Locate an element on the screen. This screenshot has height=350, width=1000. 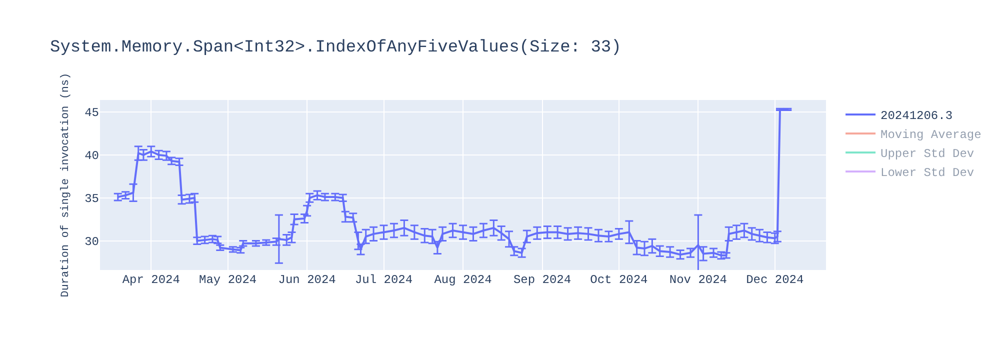
x-tick-label: Sep 2024 is located at coordinates (542, 280).